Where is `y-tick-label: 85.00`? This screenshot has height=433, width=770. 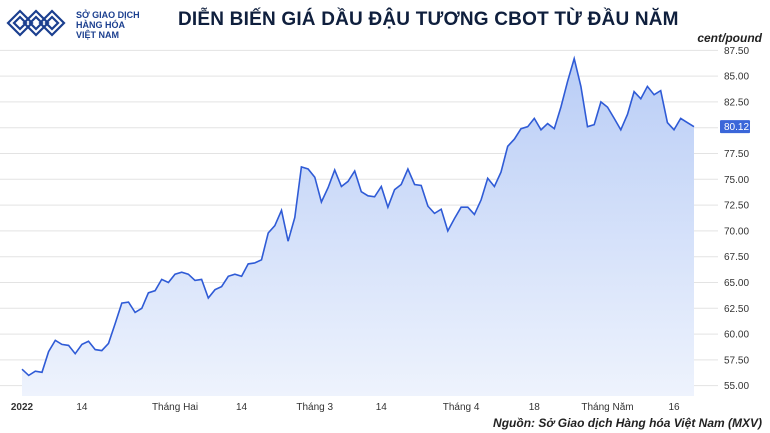 y-tick-label: 85.00 is located at coordinates (736, 77).